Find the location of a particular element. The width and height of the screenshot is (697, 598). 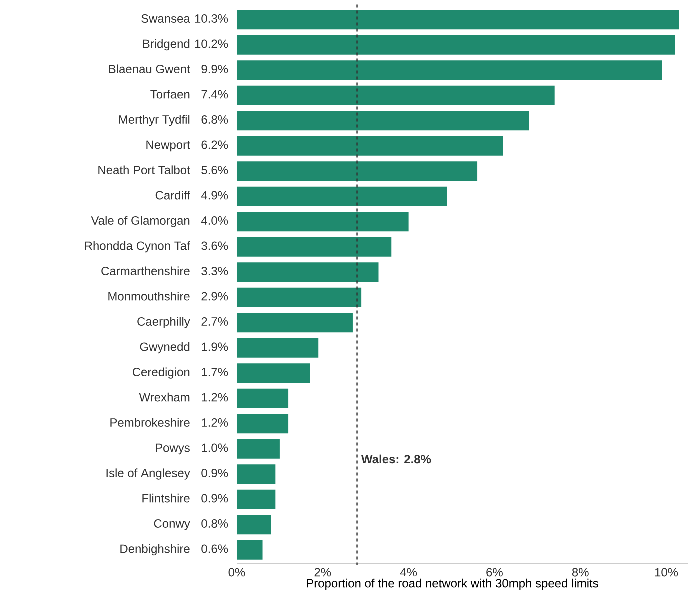

data-label: 5.6% is located at coordinates (215, 170).